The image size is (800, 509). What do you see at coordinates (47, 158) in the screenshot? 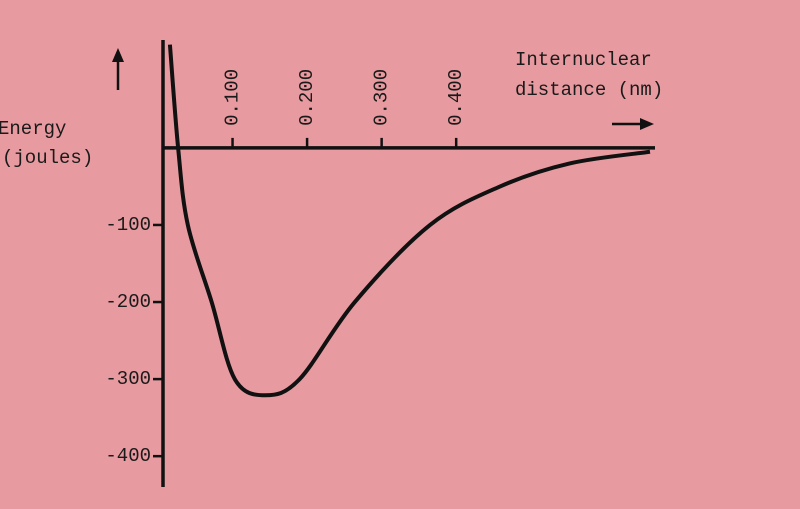
I see `y-axis-label: (joules)` at bounding box center [47, 158].